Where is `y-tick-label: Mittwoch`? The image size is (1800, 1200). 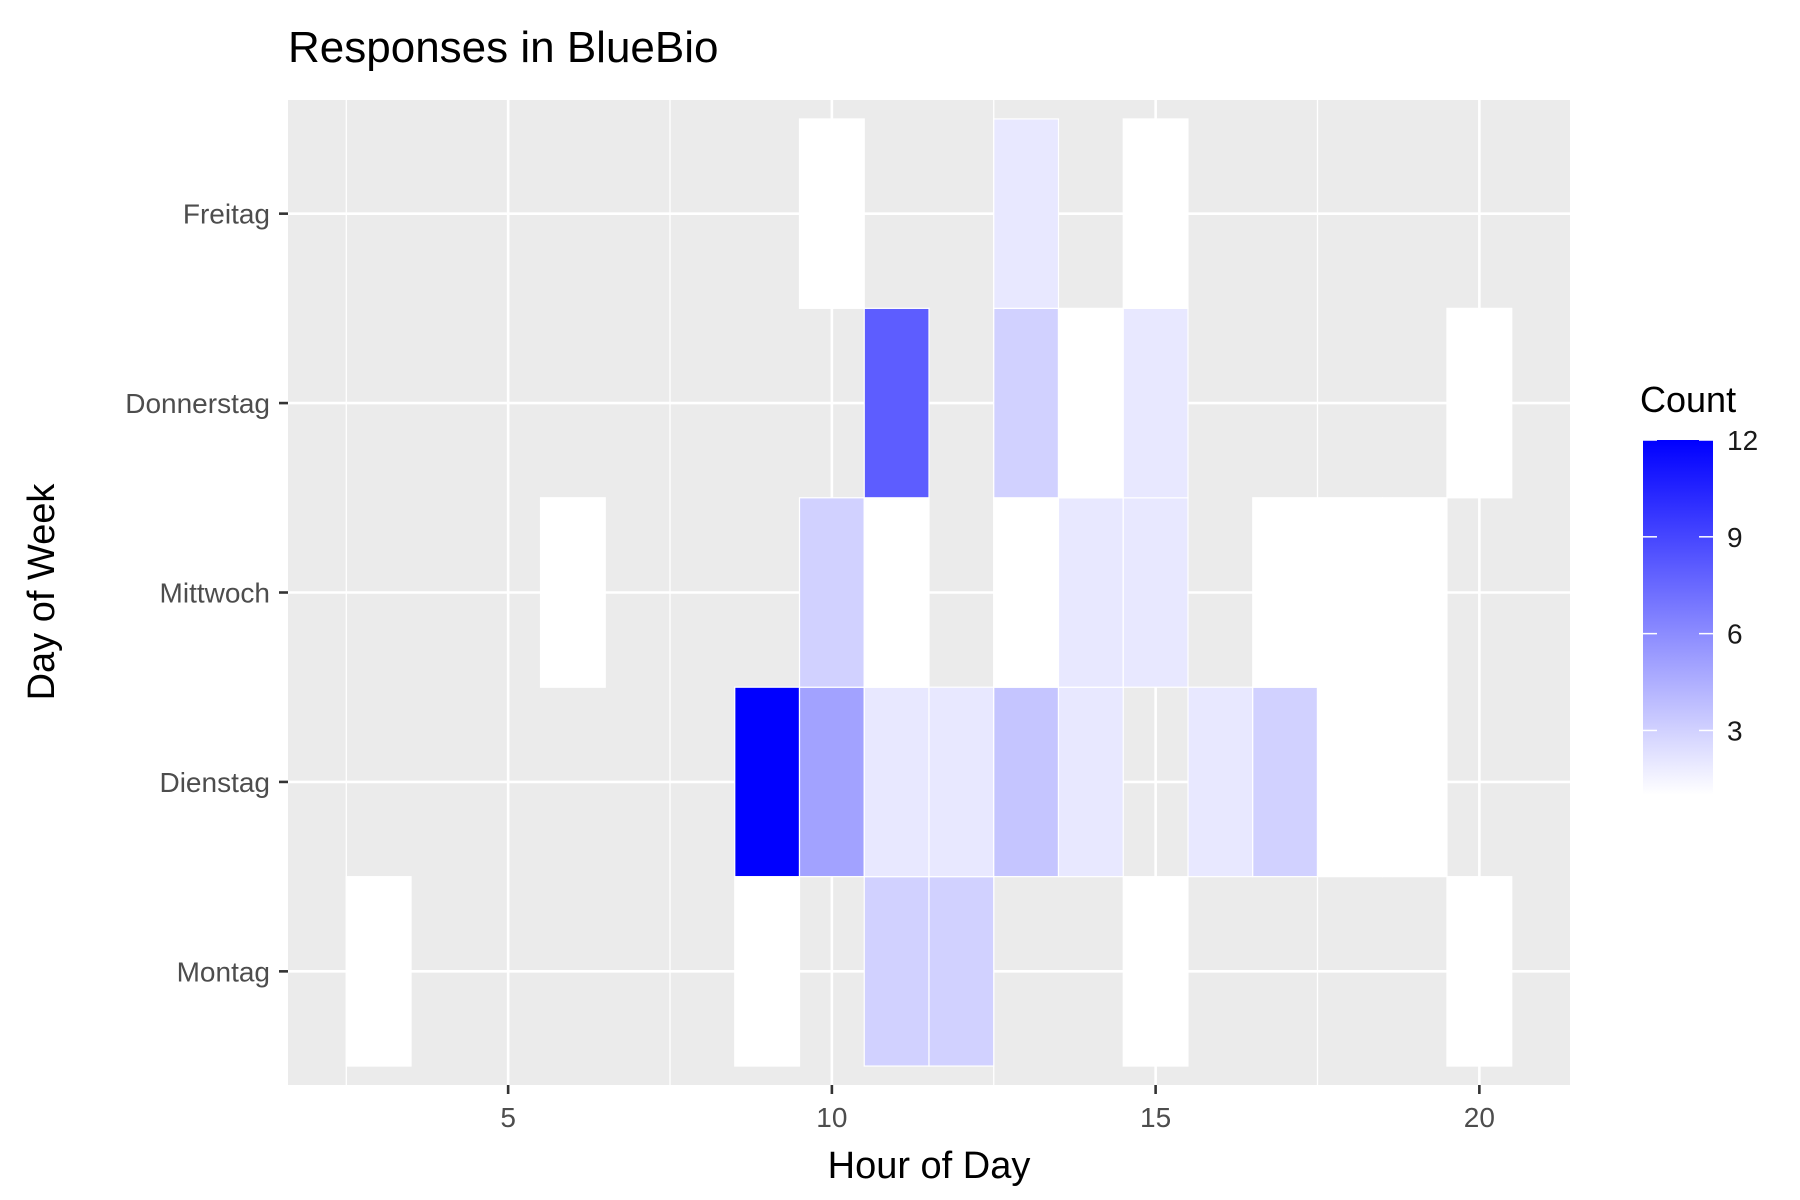
y-tick-label: Mittwoch is located at coordinates (215, 593).